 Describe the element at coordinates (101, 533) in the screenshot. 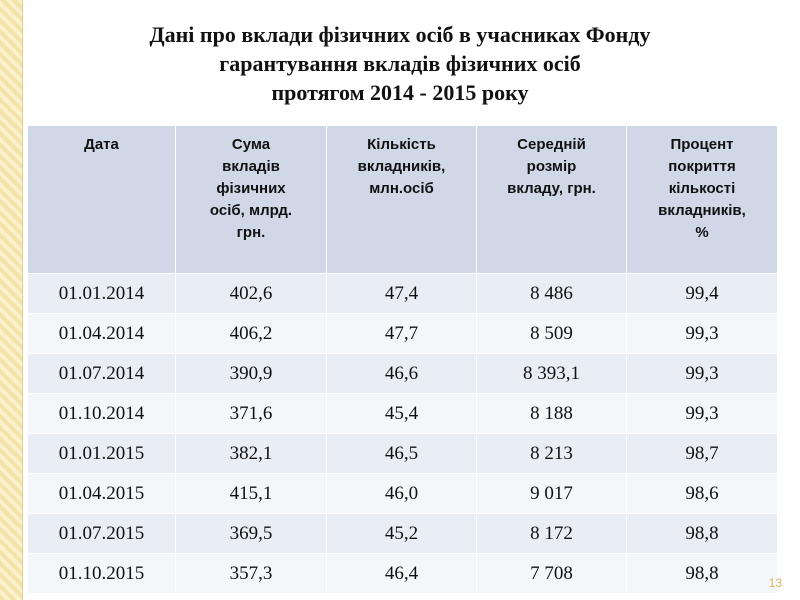

I see `table-cell: 01.07.2015` at that location.